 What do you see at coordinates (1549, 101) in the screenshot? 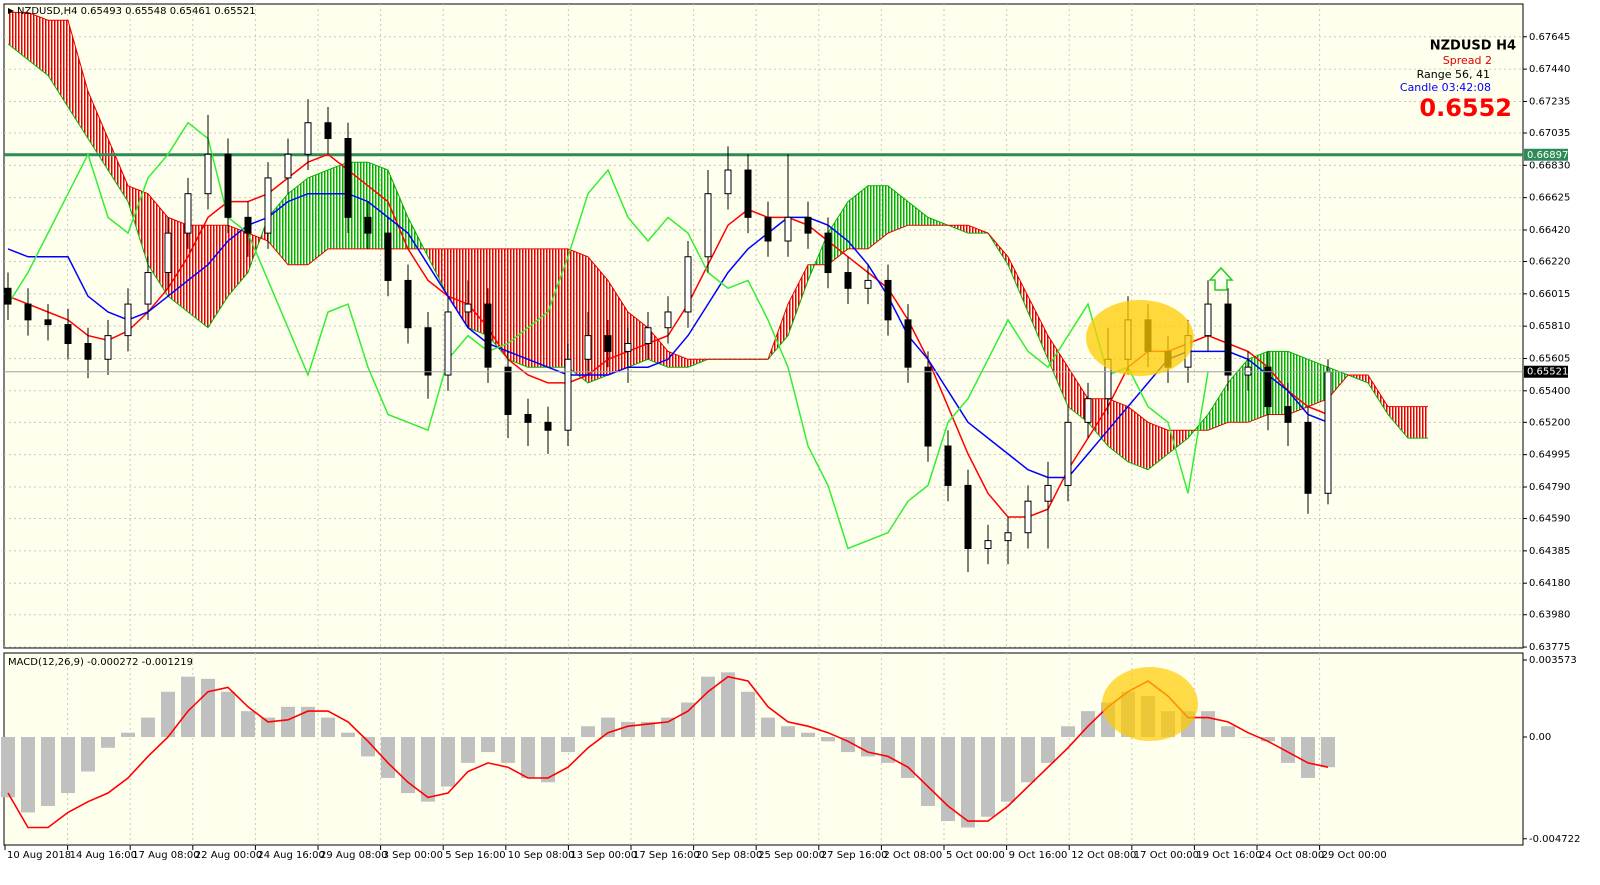
I see `y-tick-label: 0.67235` at bounding box center [1549, 101].